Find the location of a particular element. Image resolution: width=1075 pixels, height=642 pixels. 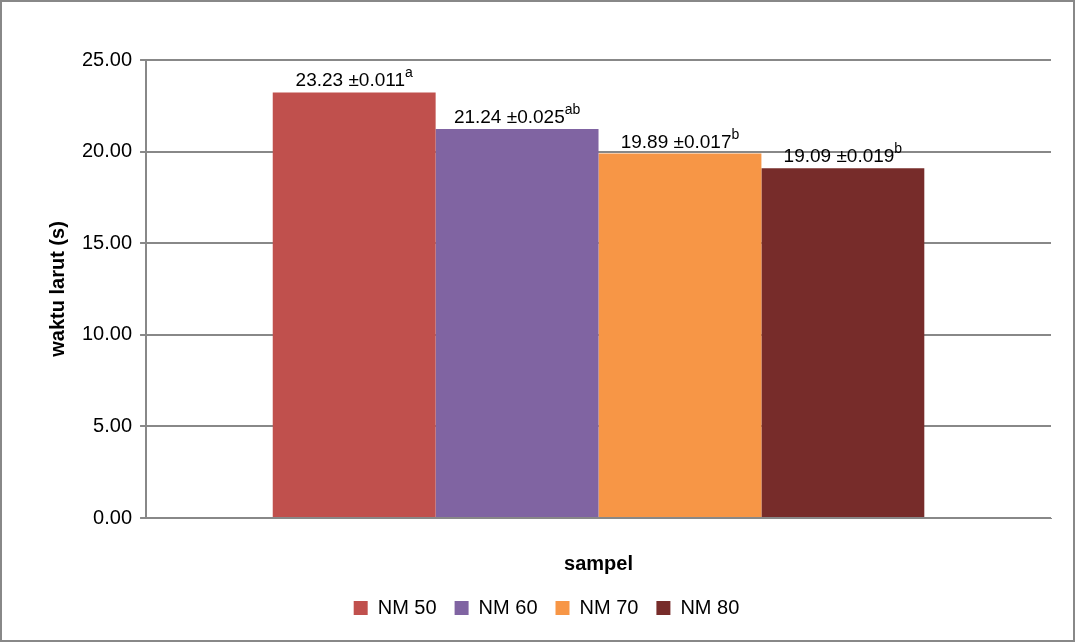

legend-label: NM 50 is located at coordinates (407, 606).